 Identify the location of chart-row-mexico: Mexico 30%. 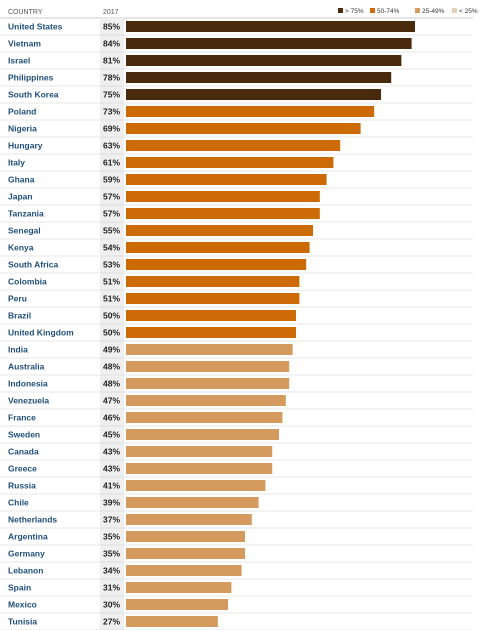
(236, 606).